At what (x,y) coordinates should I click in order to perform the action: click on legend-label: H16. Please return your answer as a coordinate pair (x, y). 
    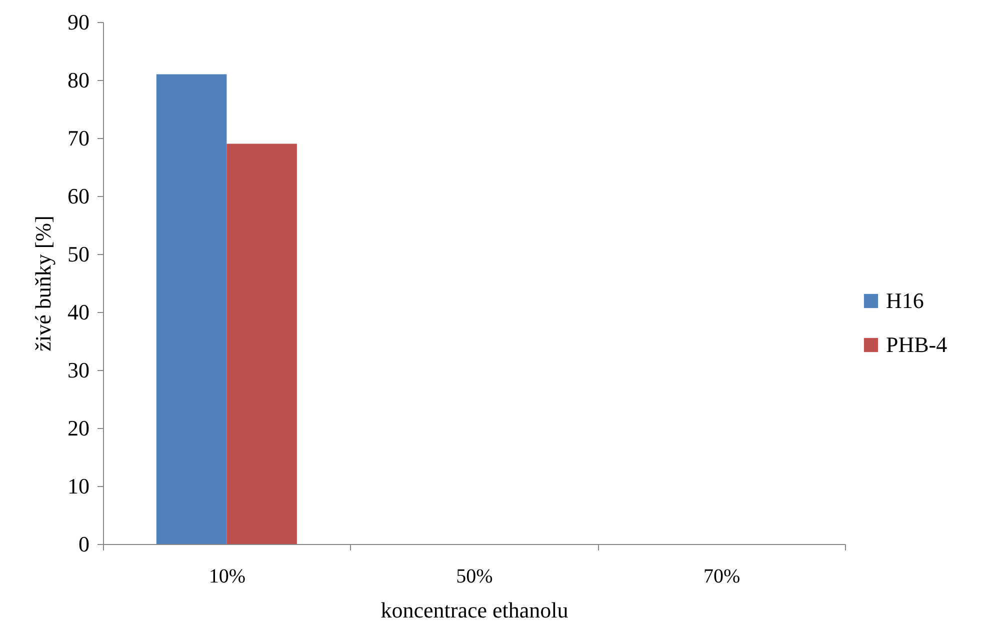
    Looking at the image, I should click on (905, 300).